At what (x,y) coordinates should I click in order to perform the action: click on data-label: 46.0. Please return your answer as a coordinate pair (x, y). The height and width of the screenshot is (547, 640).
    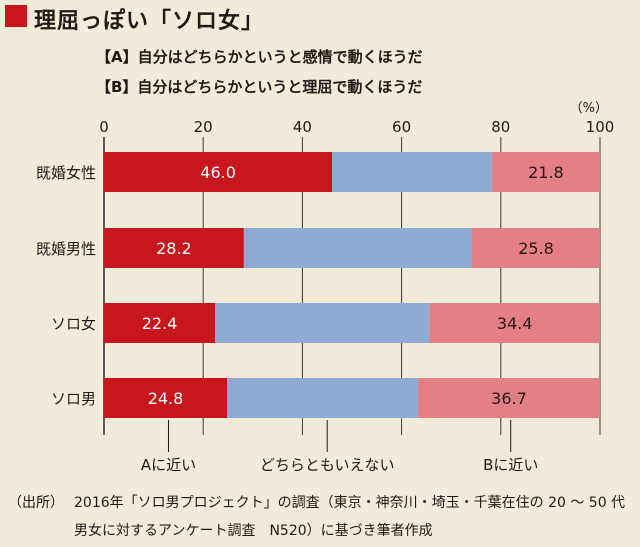
    Looking at the image, I should click on (218, 172).